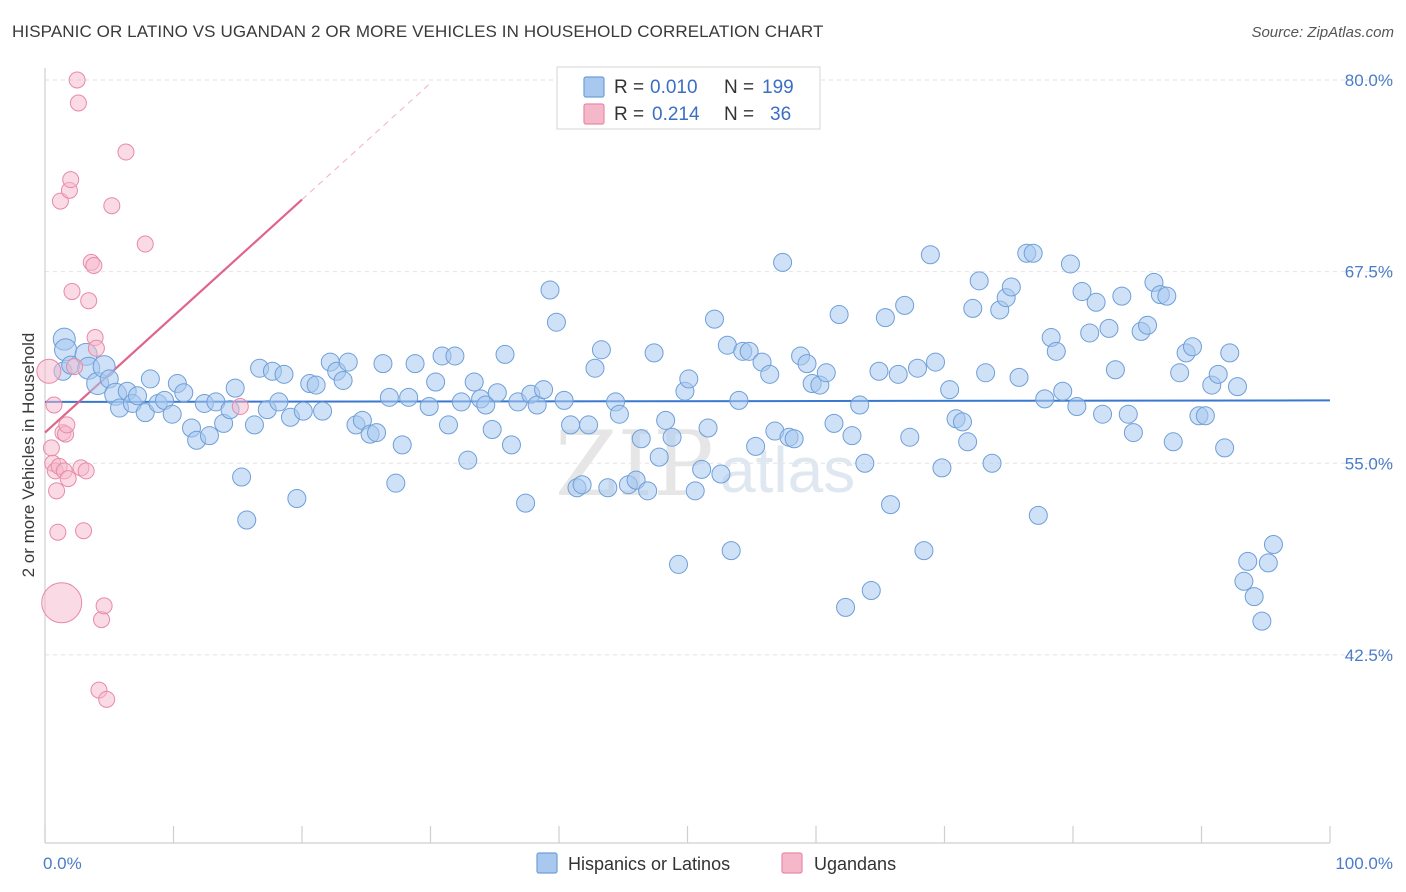  What do you see at coordinates (778, 87) in the screenshot?
I see `legend-n-value-1: 199` at bounding box center [778, 87].